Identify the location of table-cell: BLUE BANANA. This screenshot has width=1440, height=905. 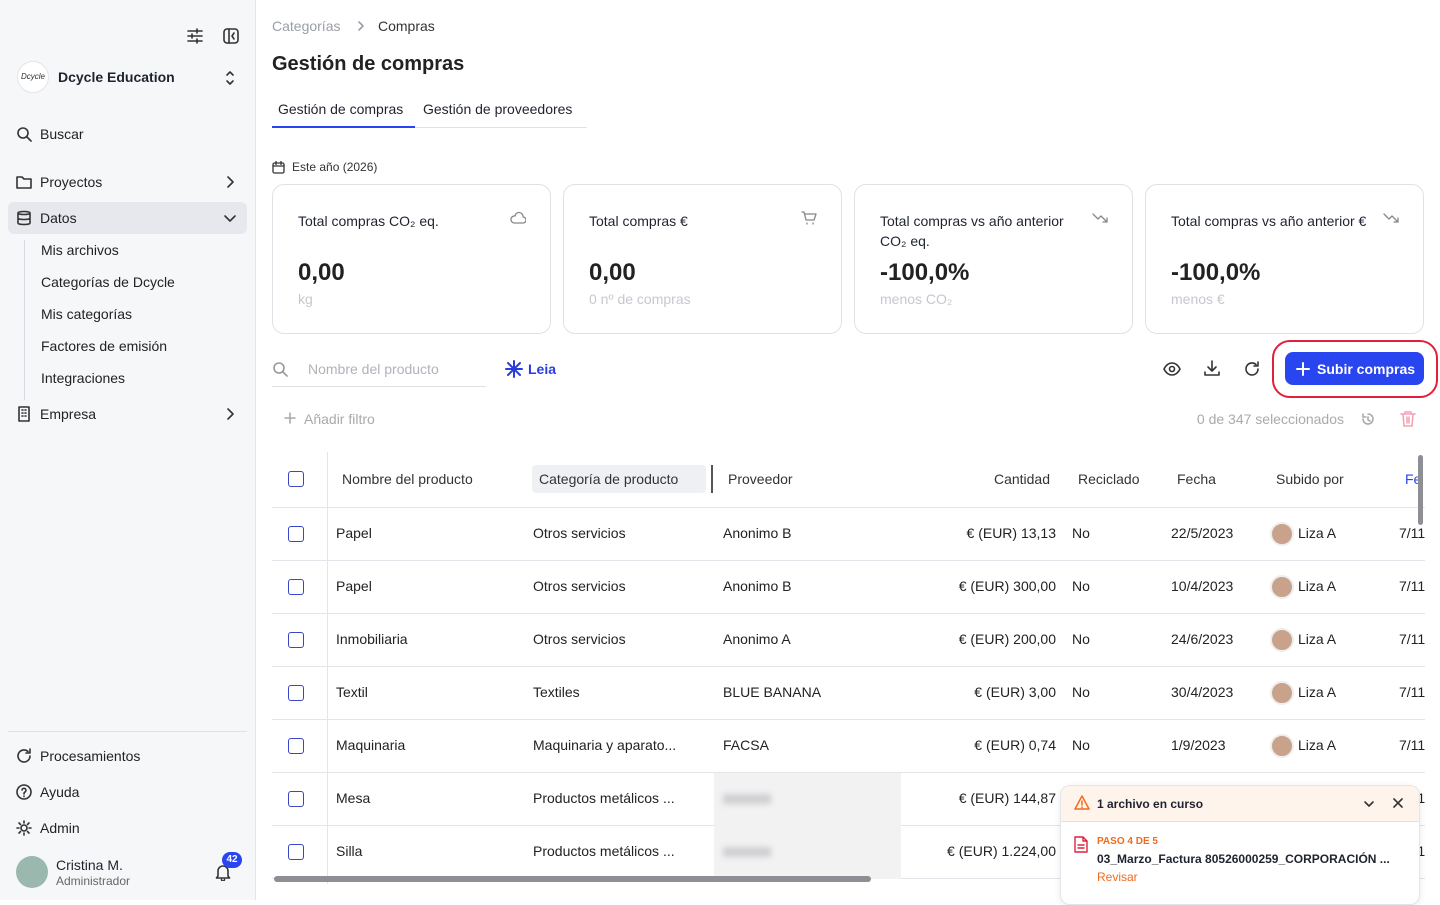
(772, 692).